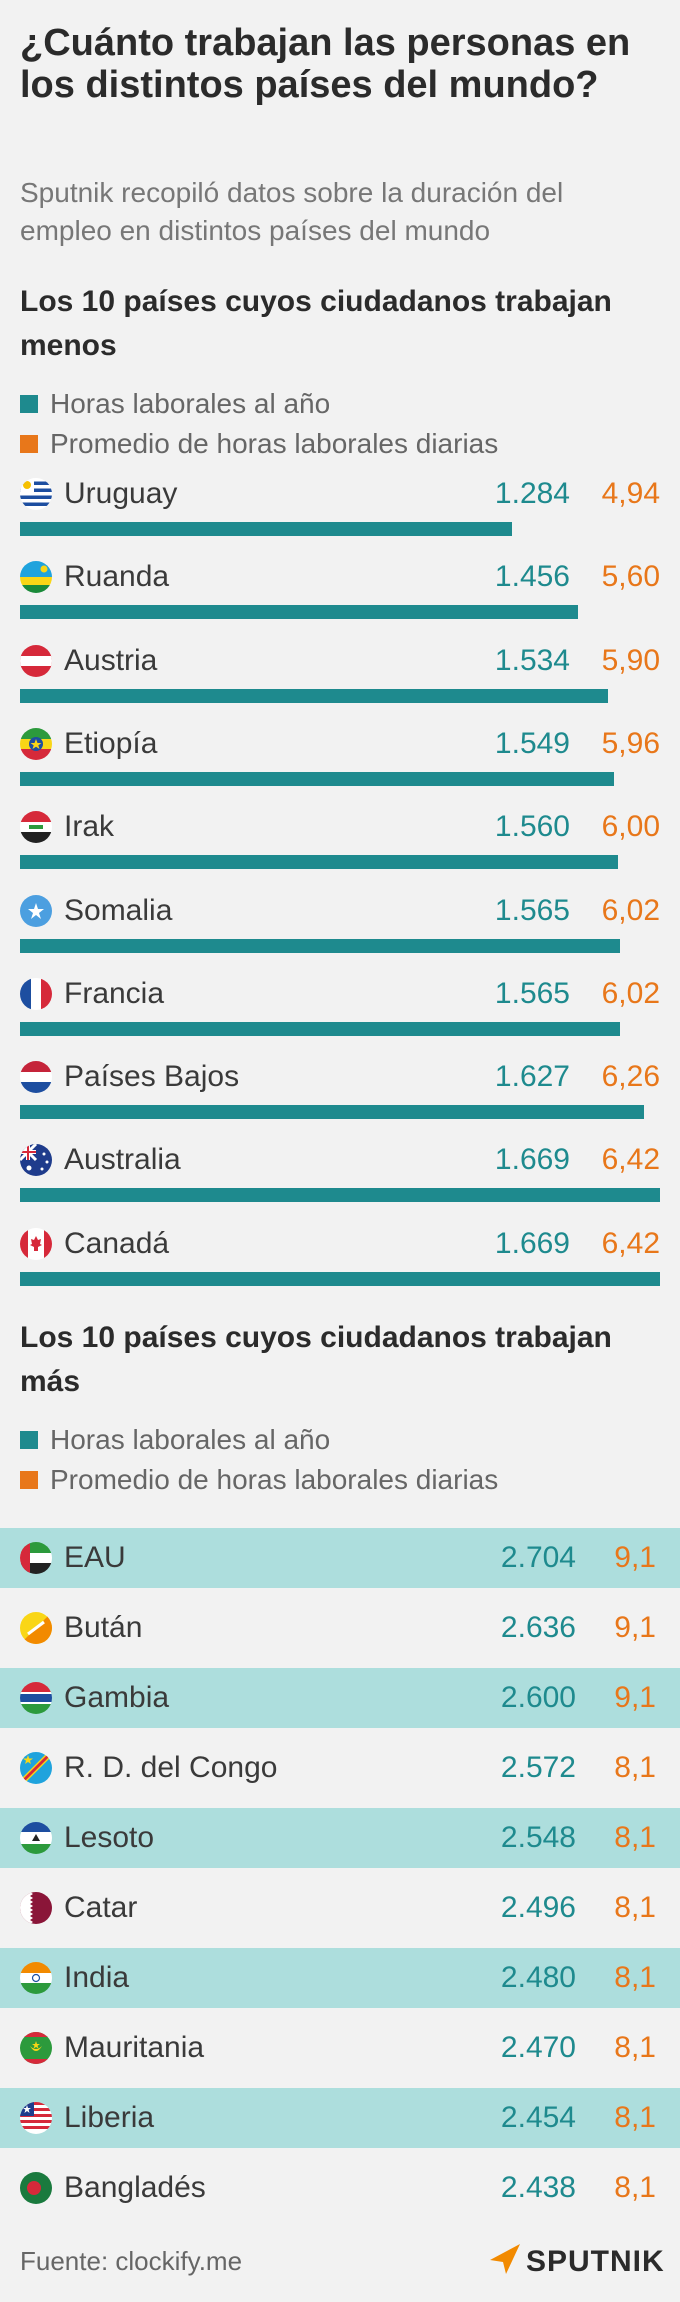  What do you see at coordinates (340, 590) in the screenshot?
I see `bar-row: Ruanda 1.456 5,60` at bounding box center [340, 590].